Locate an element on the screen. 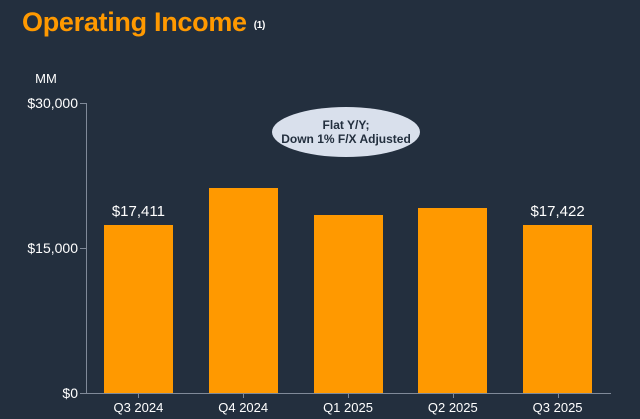  bar-q1-2025 is located at coordinates (348, 304).